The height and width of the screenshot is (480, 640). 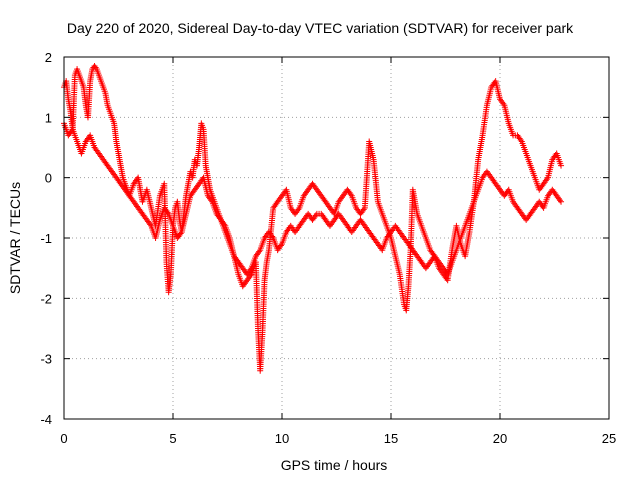 I want to click on x-tick-label: 20, so click(x=500, y=438).